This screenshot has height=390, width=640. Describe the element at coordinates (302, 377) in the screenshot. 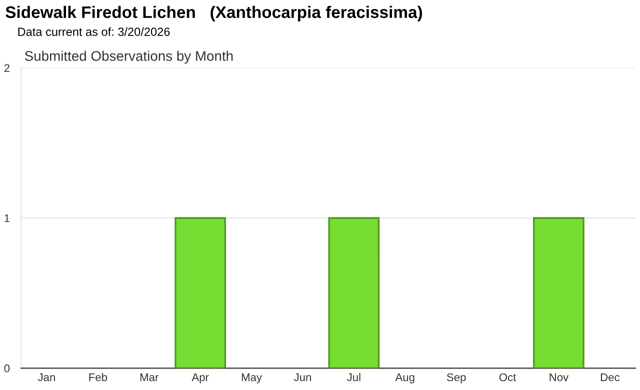

I see `x-tick-label: Jun` at that location.